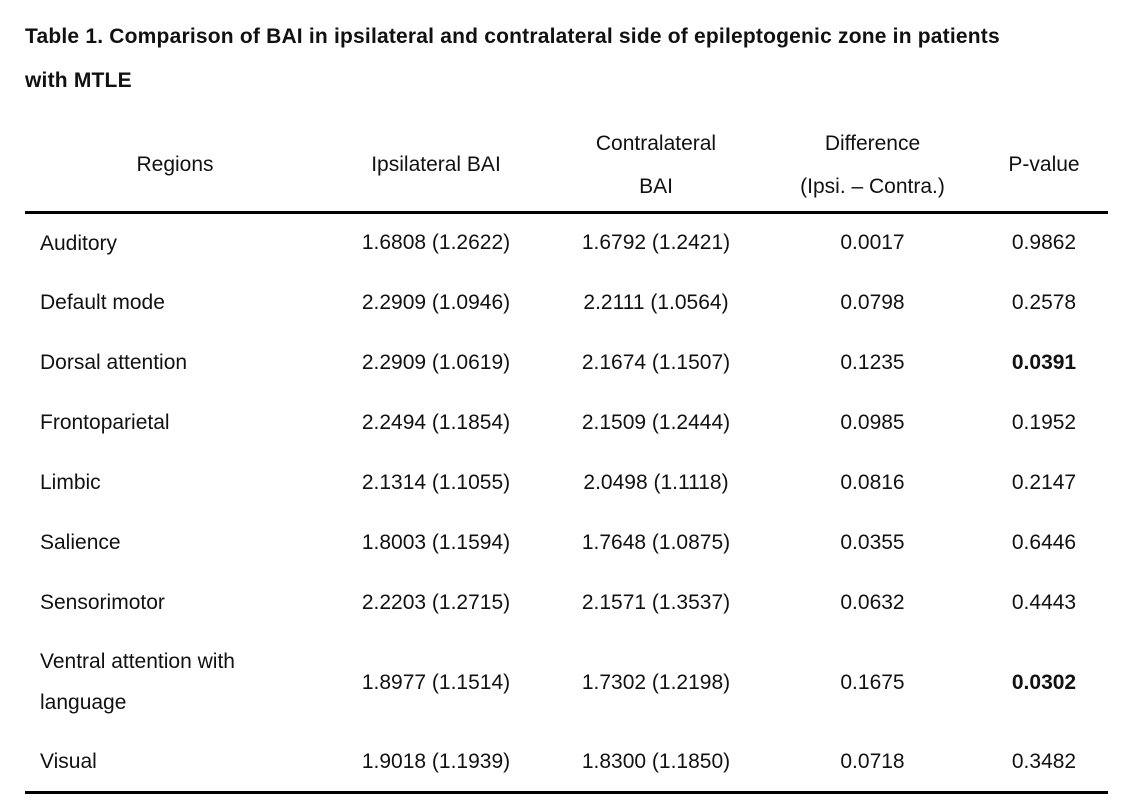  Describe the element at coordinates (1044, 422) in the screenshot. I see `p-value-cell: 0.1952` at that location.